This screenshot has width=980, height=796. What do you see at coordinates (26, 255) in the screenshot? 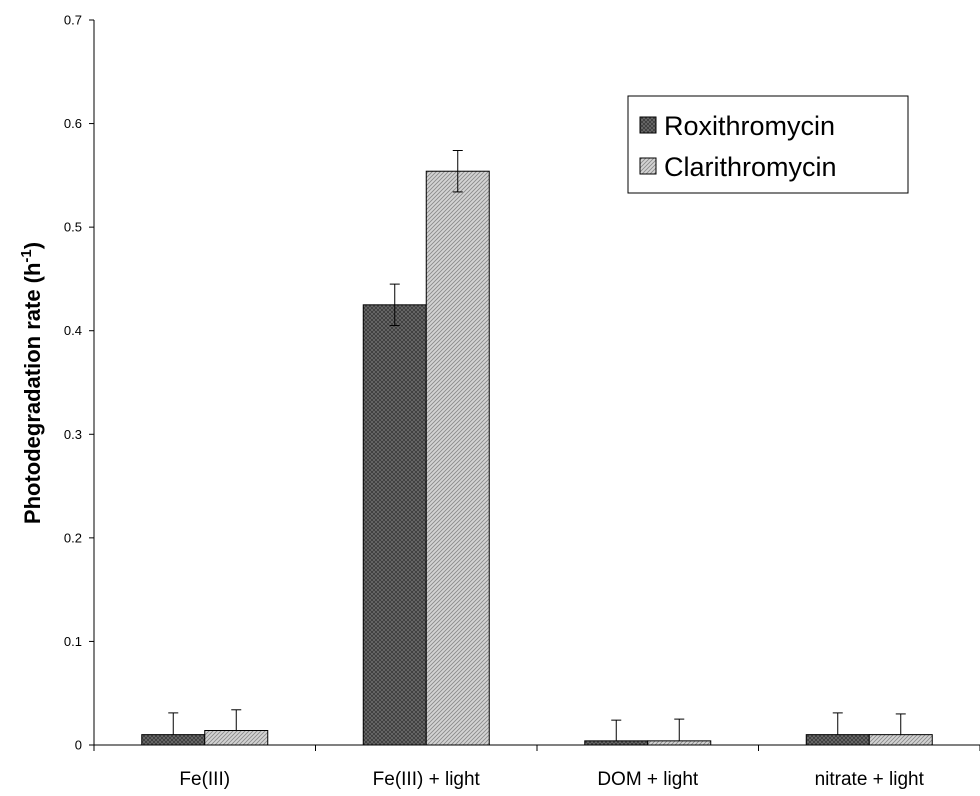
I see `y-axis-title-superscript: -1` at bounding box center [26, 255].